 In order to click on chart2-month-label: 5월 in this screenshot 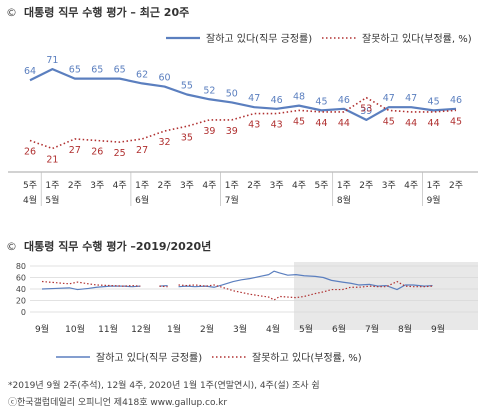, I will do `click(306, 329)`.